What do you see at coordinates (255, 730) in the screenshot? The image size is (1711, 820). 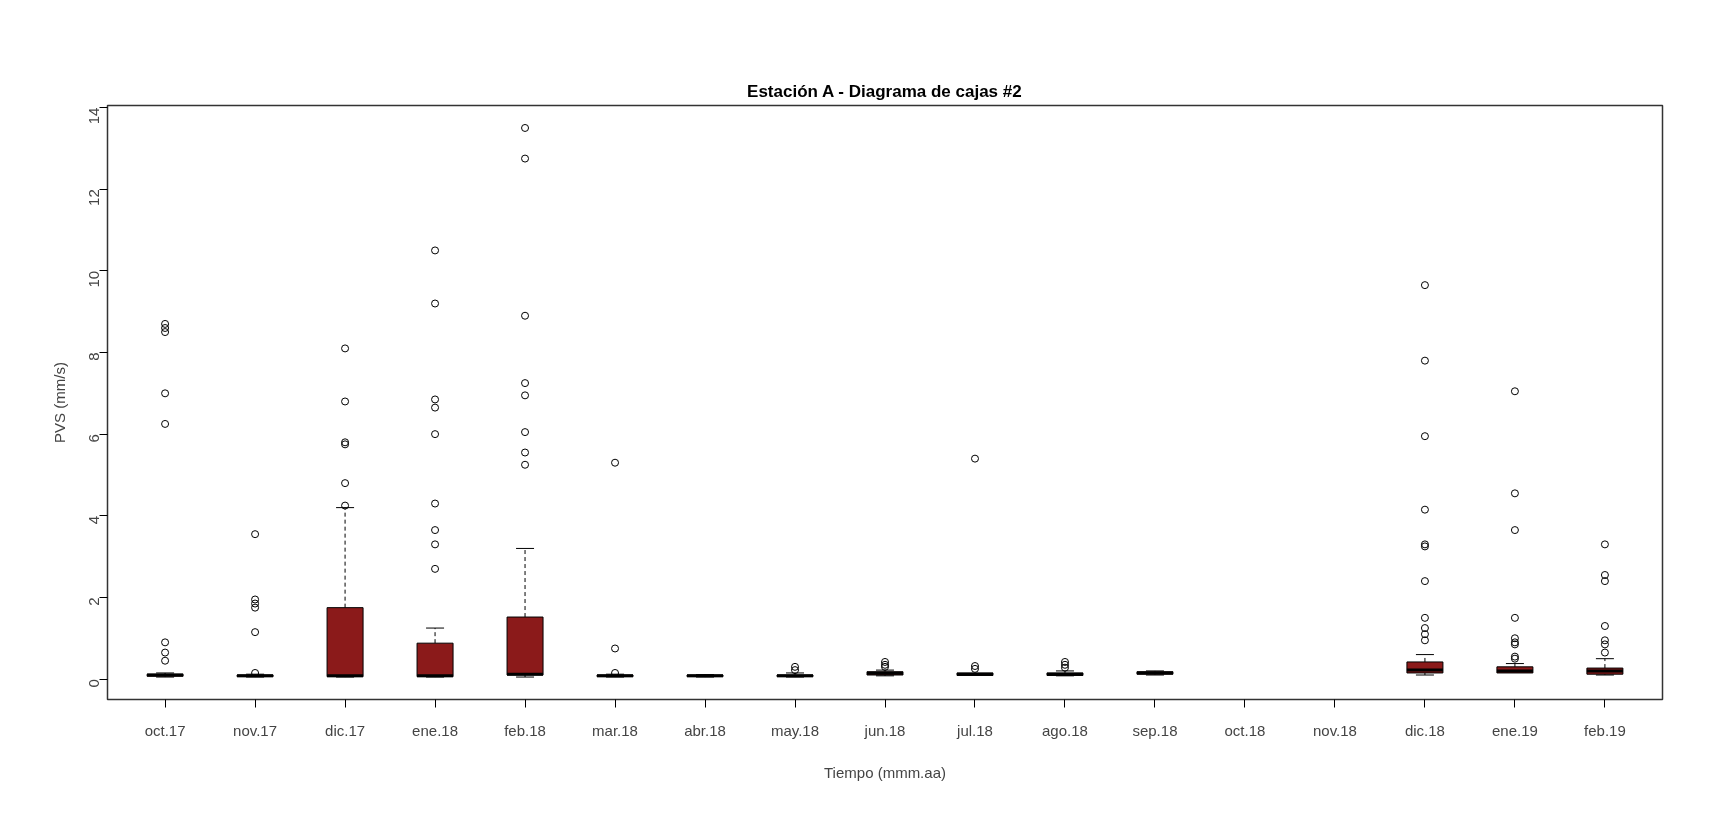 I see `x-tick-label: nov.17` at bounding box center [255, 730].